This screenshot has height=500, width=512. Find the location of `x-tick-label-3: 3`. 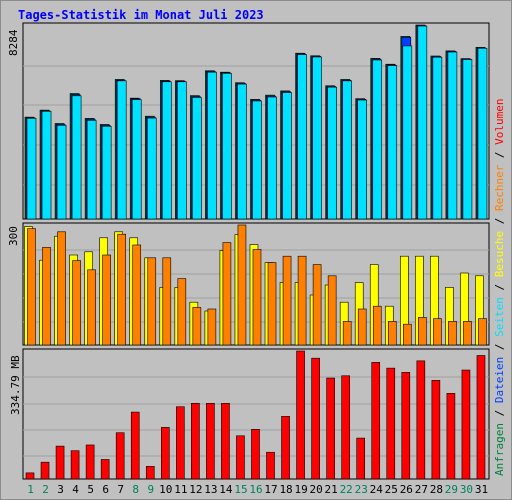

x-tick-label-3: 3 is located at coordinates (60, 489).